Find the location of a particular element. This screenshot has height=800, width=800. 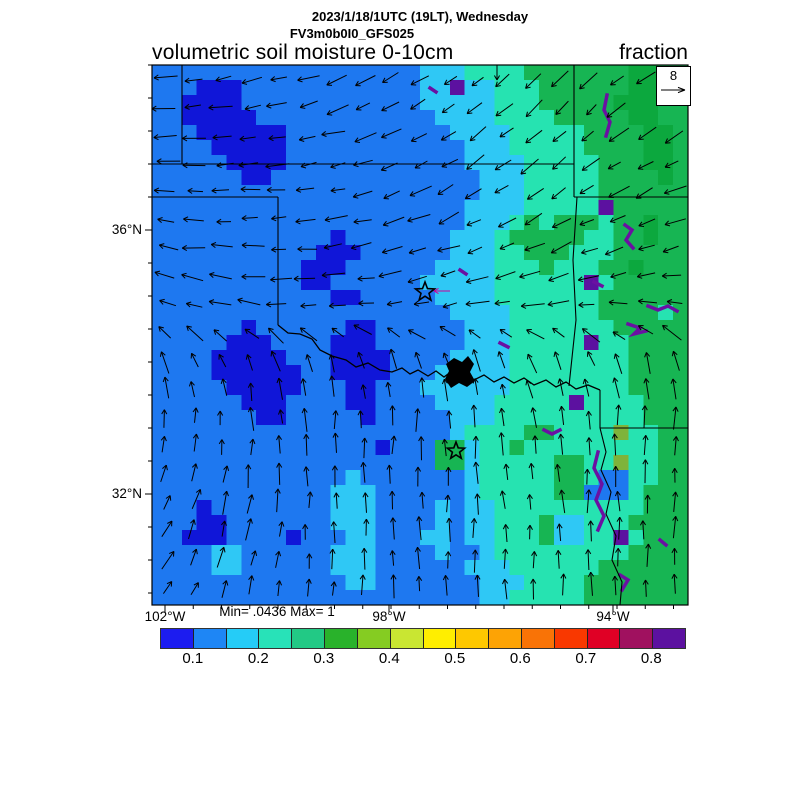

reference-arrow-icon is located at coordinates (673, 90).